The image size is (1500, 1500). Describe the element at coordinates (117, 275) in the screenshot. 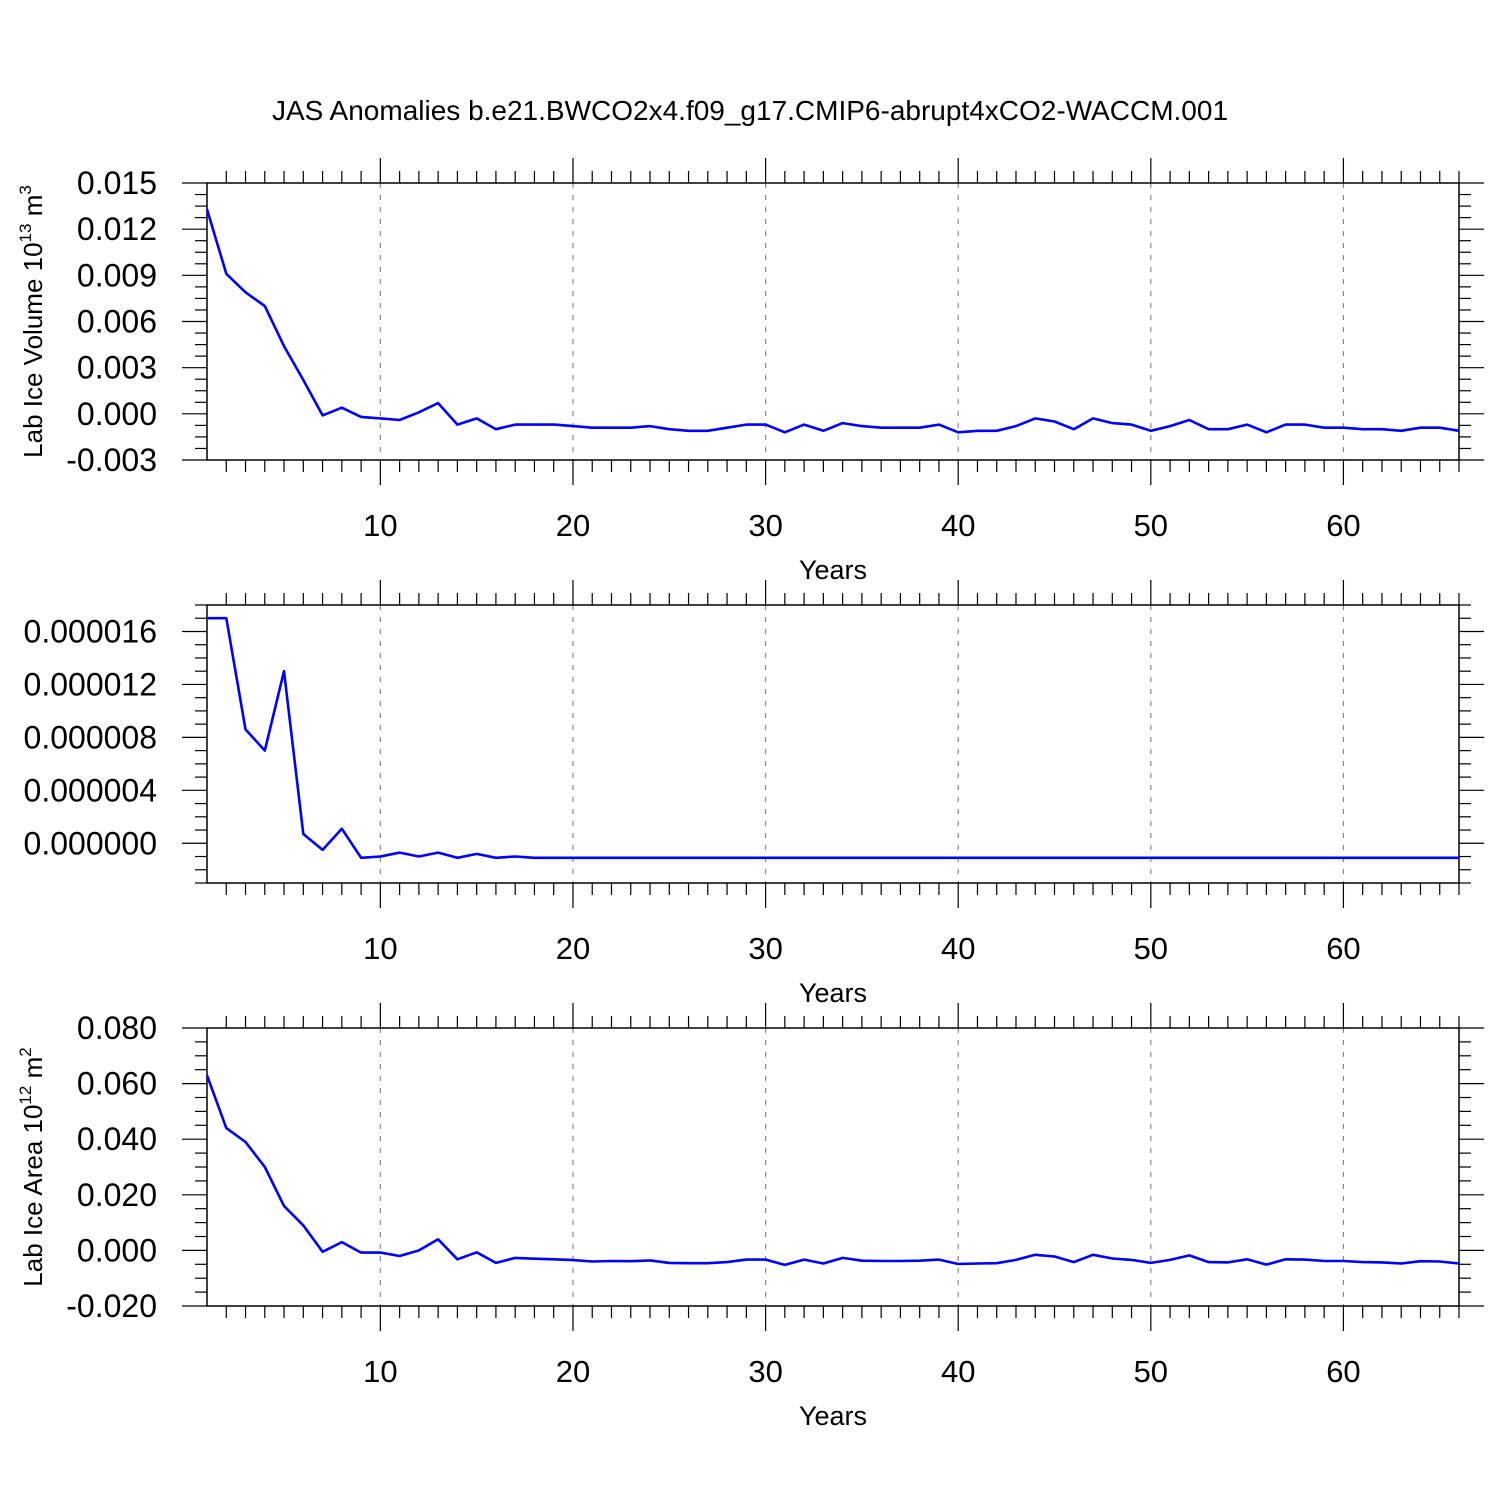

I see `y-tick-label: 0.009` at that location.